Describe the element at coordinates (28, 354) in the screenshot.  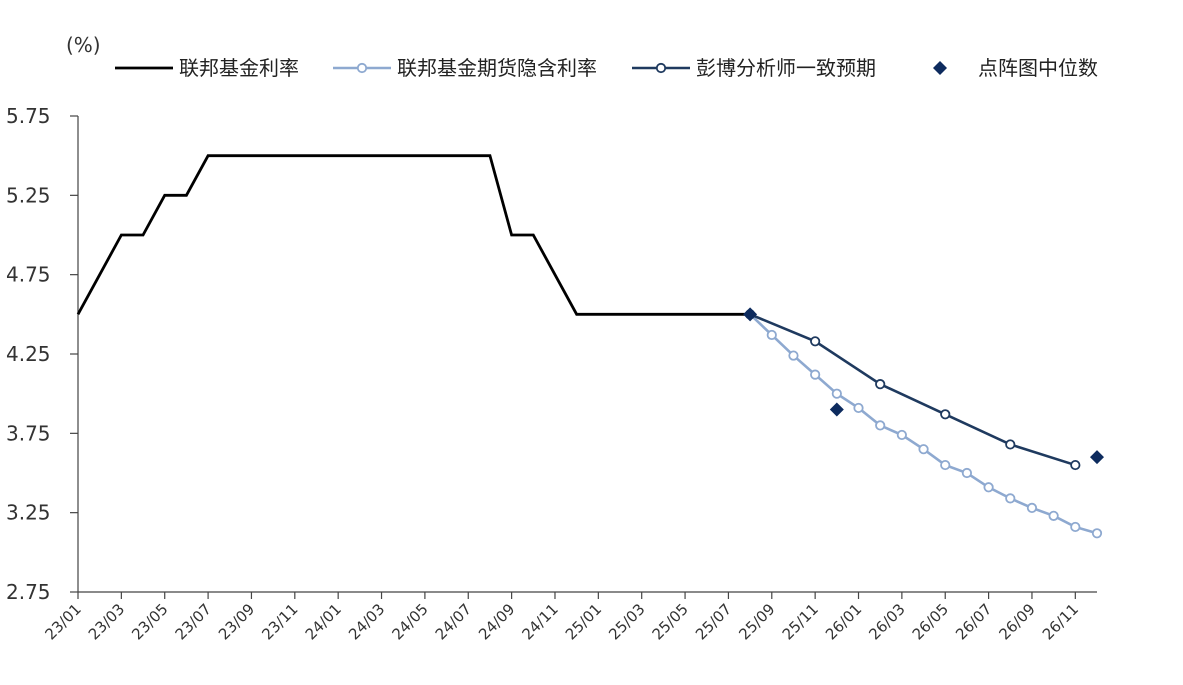
I see `y-tick-label: 4.25` at that location.